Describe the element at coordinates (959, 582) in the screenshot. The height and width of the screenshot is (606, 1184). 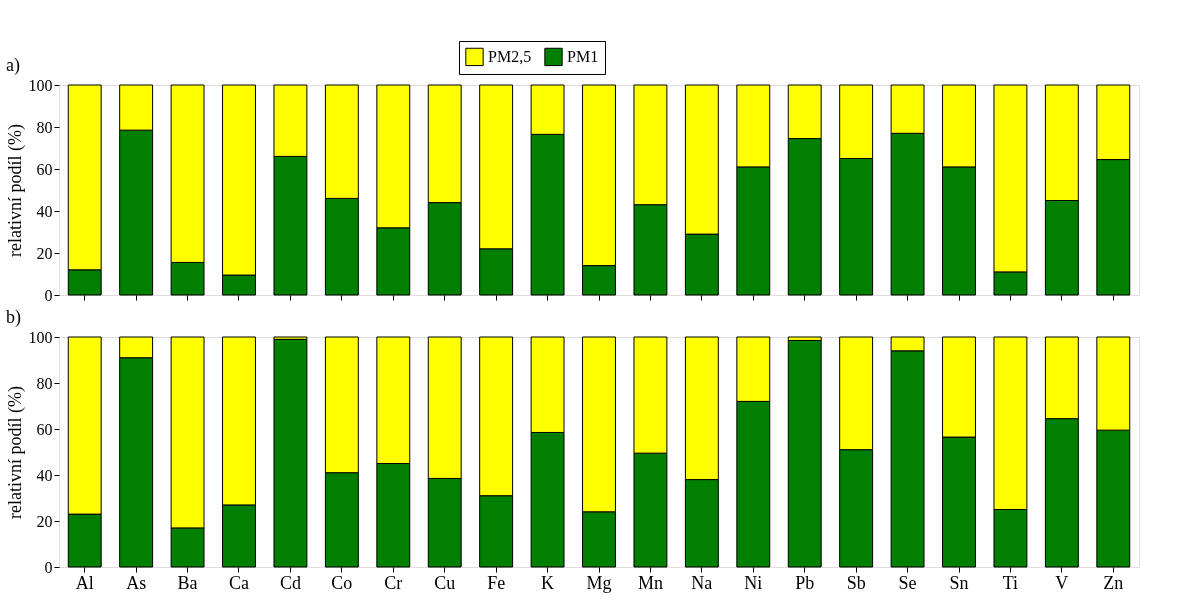
I see `x-tick-label: Sn` at that location.